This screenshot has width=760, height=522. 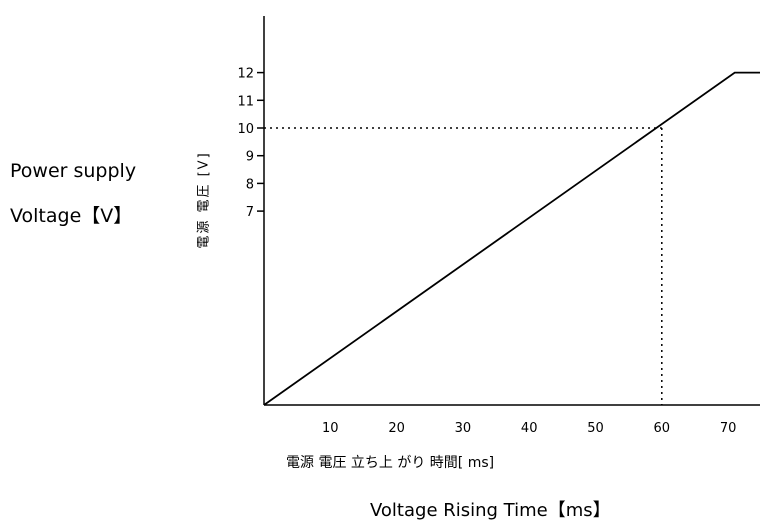 What do you see at coordinates (71, 216) in the screenshot?
I see `y-axis-label-en-line2: Voltage【V】` at bounding box center [71, 216].